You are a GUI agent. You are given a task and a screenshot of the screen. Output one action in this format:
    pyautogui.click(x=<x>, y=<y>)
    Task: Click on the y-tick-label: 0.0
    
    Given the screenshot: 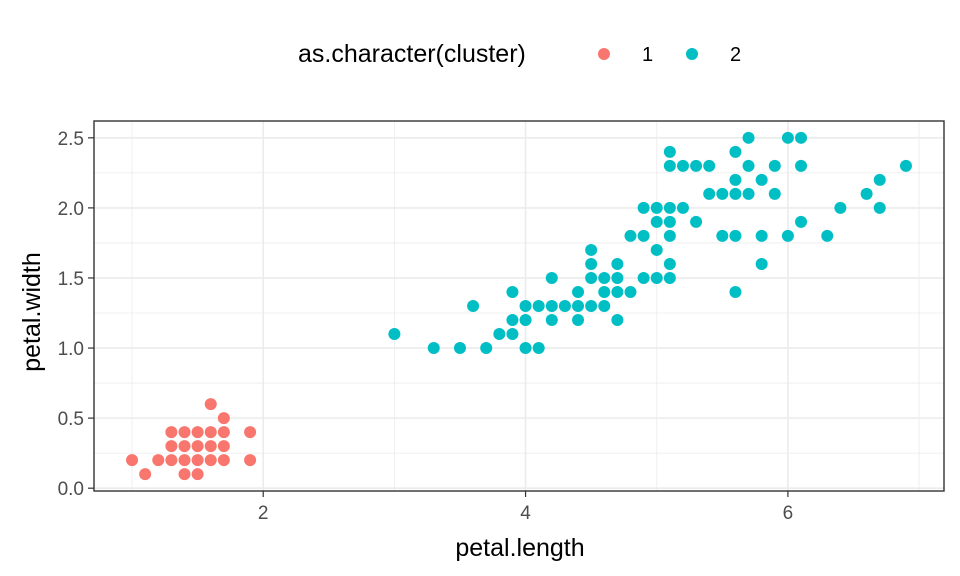 What is the action you would take?
    pyautogui.click(x=71, y=489)
    